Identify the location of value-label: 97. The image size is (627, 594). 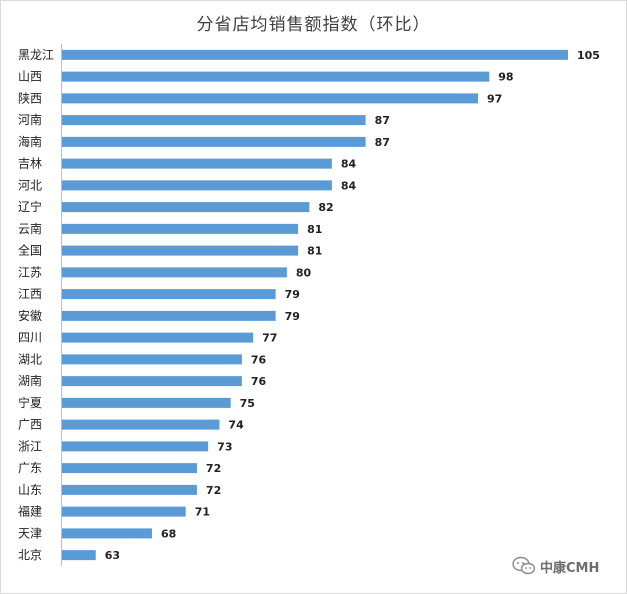
(494, 98).